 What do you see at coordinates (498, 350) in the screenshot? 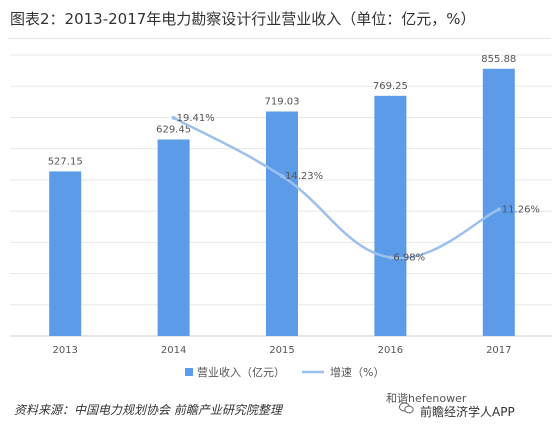
I see `x-tick-label: 2017` at bounding box center [498, 350].